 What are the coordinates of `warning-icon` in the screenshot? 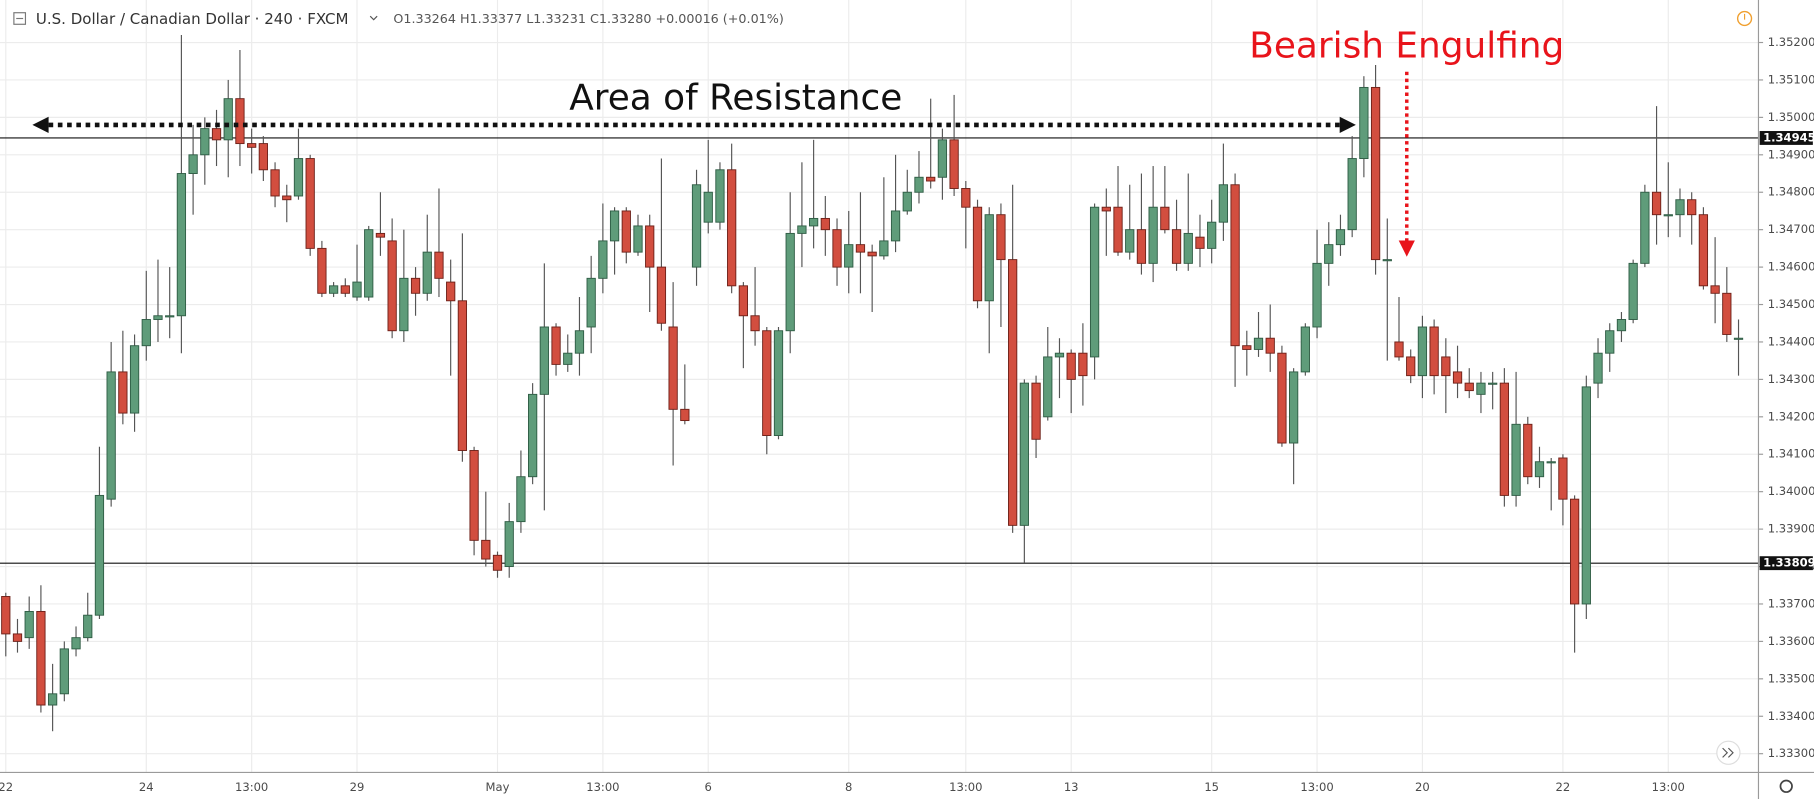 It's located at (1744, 18).